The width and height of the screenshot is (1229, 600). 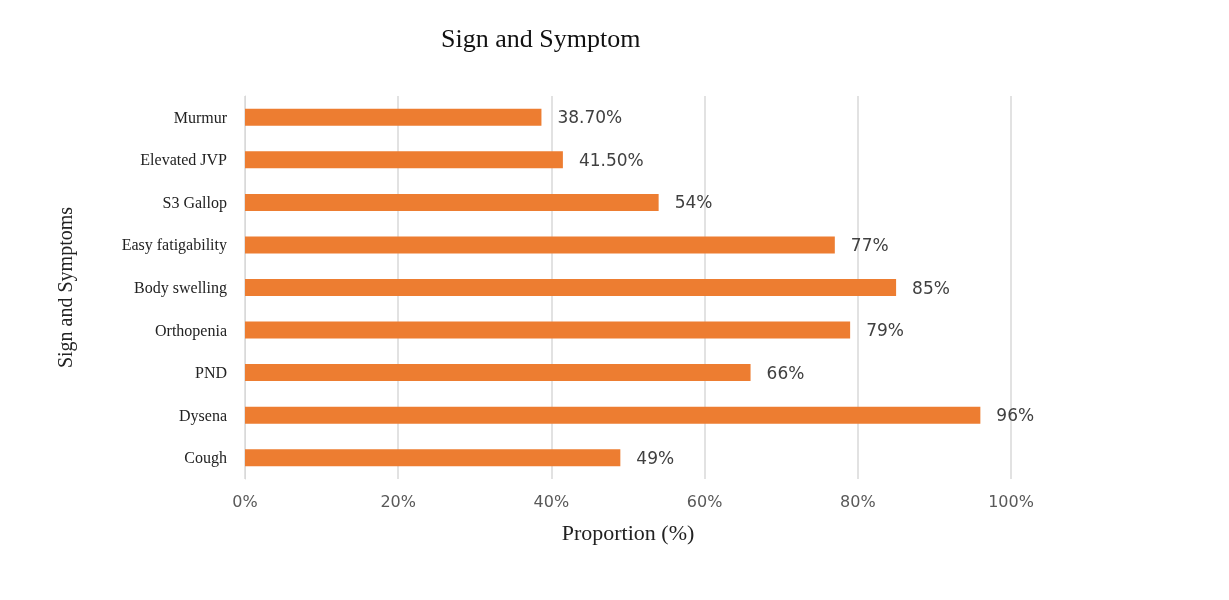 I want to click on y-tick-label: Dysena, so click(x=203, y=415).